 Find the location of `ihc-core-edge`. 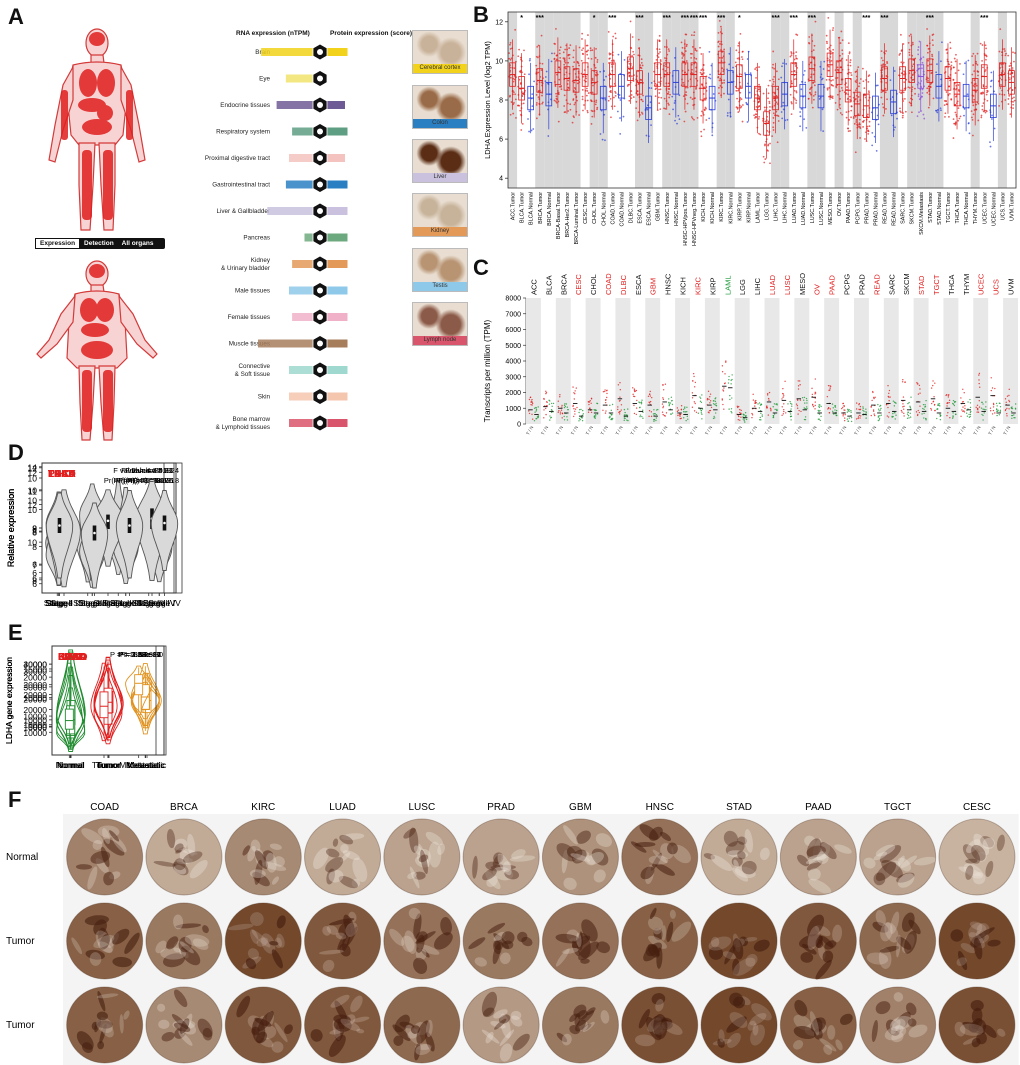

ihc-core-edge is located at coordinates (343, 1025).